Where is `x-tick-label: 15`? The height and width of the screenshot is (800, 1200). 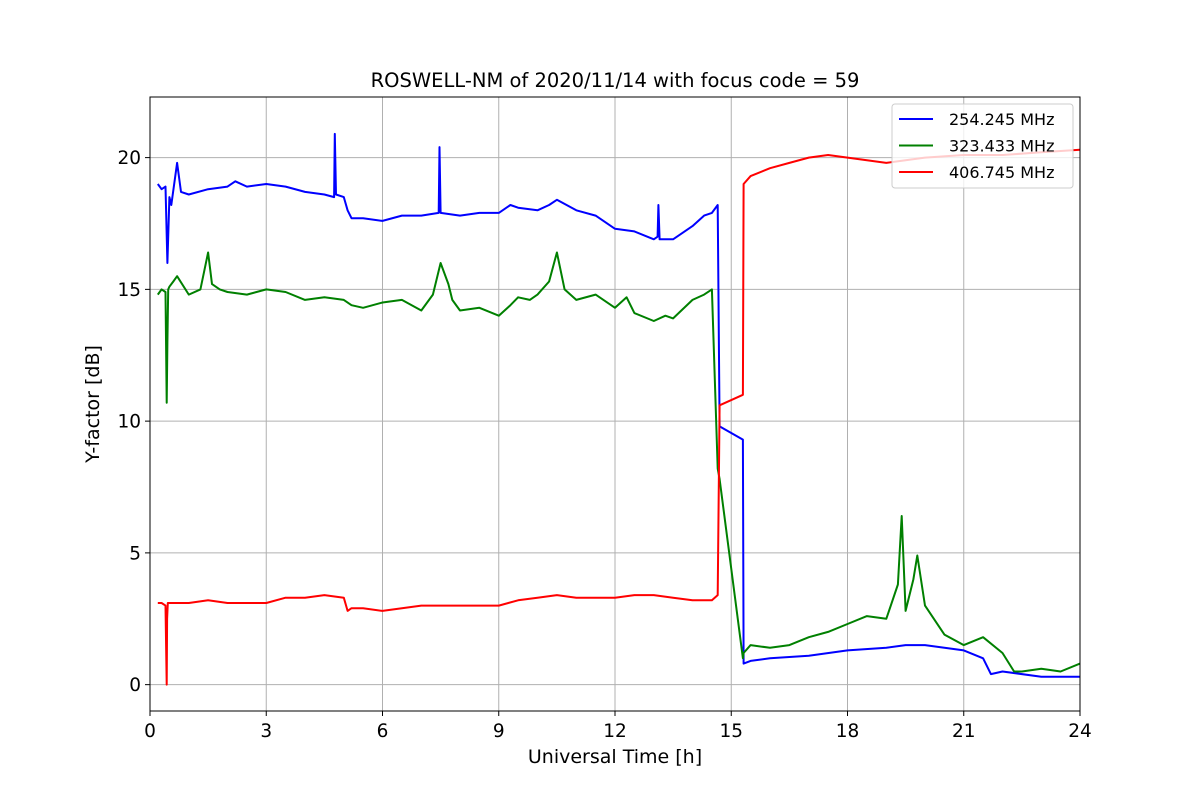
x-tick-label: 15 is located at coordinates (731, 731).